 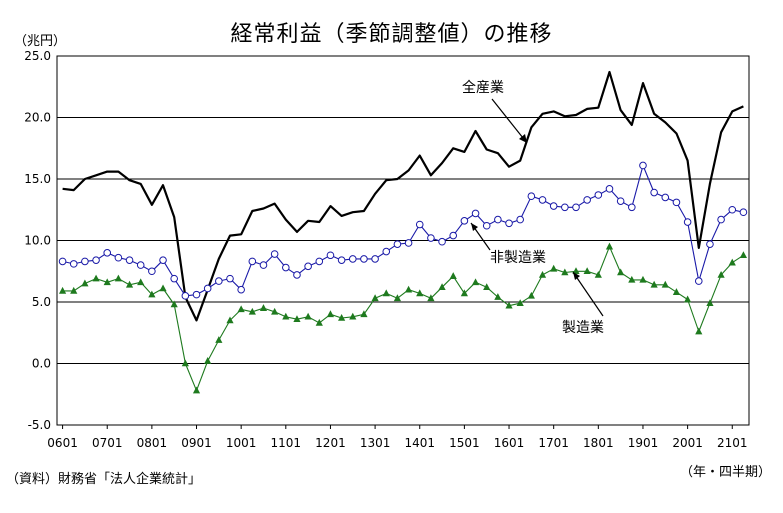 What do you see at coordinates (474, 227) in the screenshot?
I see `annotation-arrowhead-nonmfg` at bounding box center [474, 227].